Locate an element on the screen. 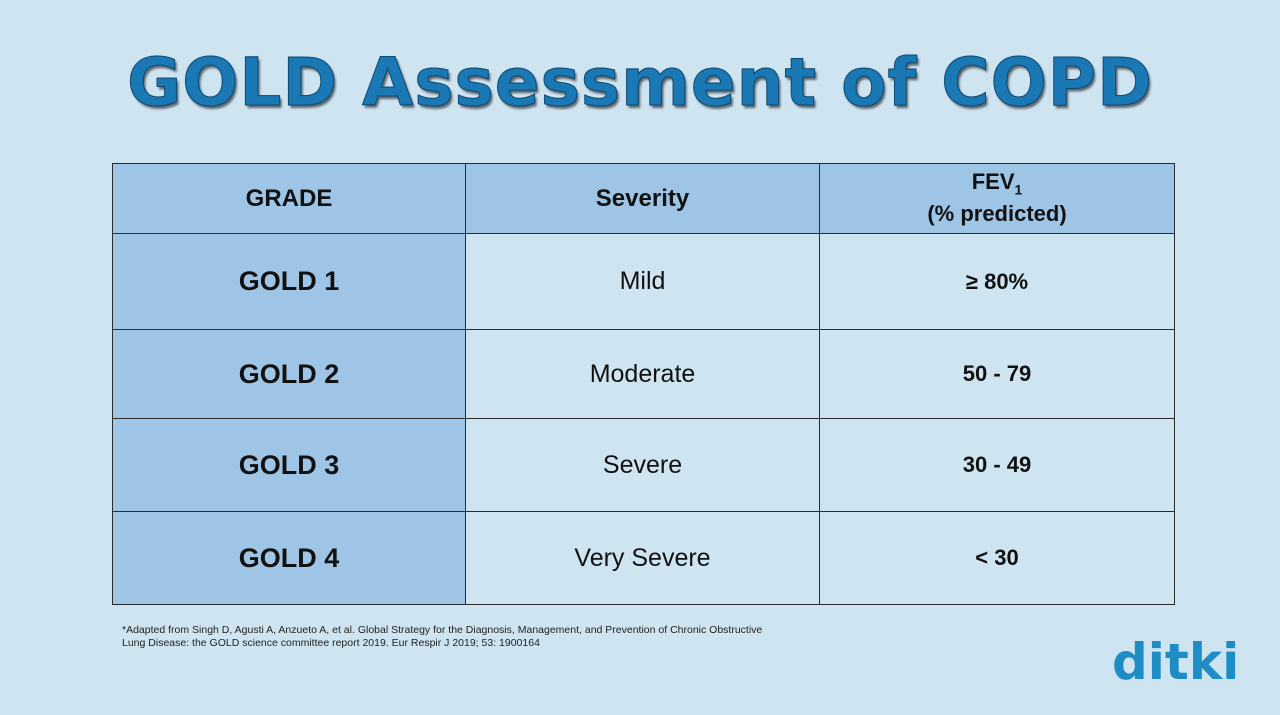 The height and width of the screenshot is (715, 1280). header-fev: FEV1 (% predicted) is located at coordinates (997, 198).